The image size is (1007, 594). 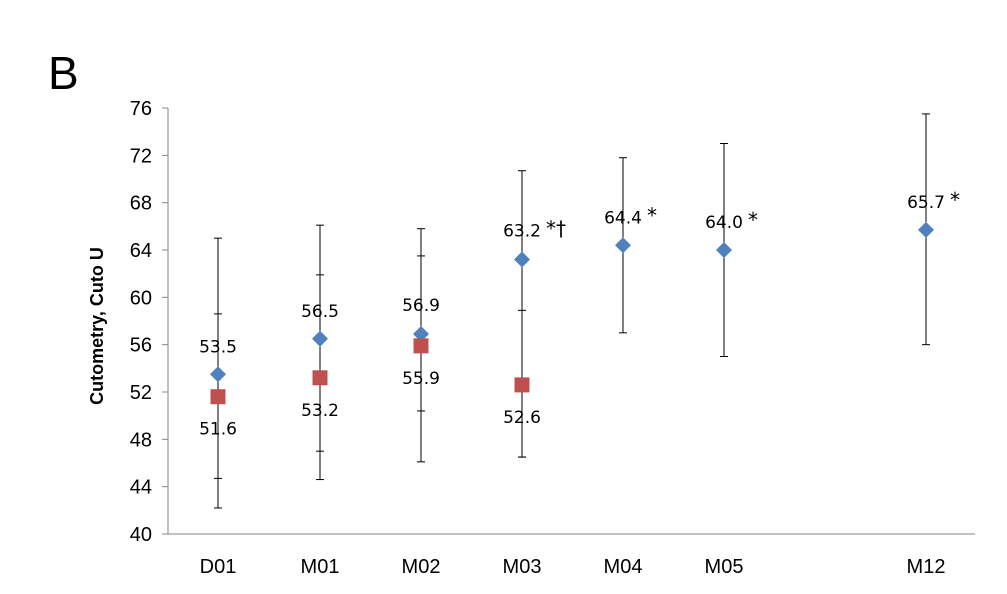 What do you see at coordinates (556, 228) in the screenshot?
I see `significance-mark: *†` at bounding box center [556, 228].